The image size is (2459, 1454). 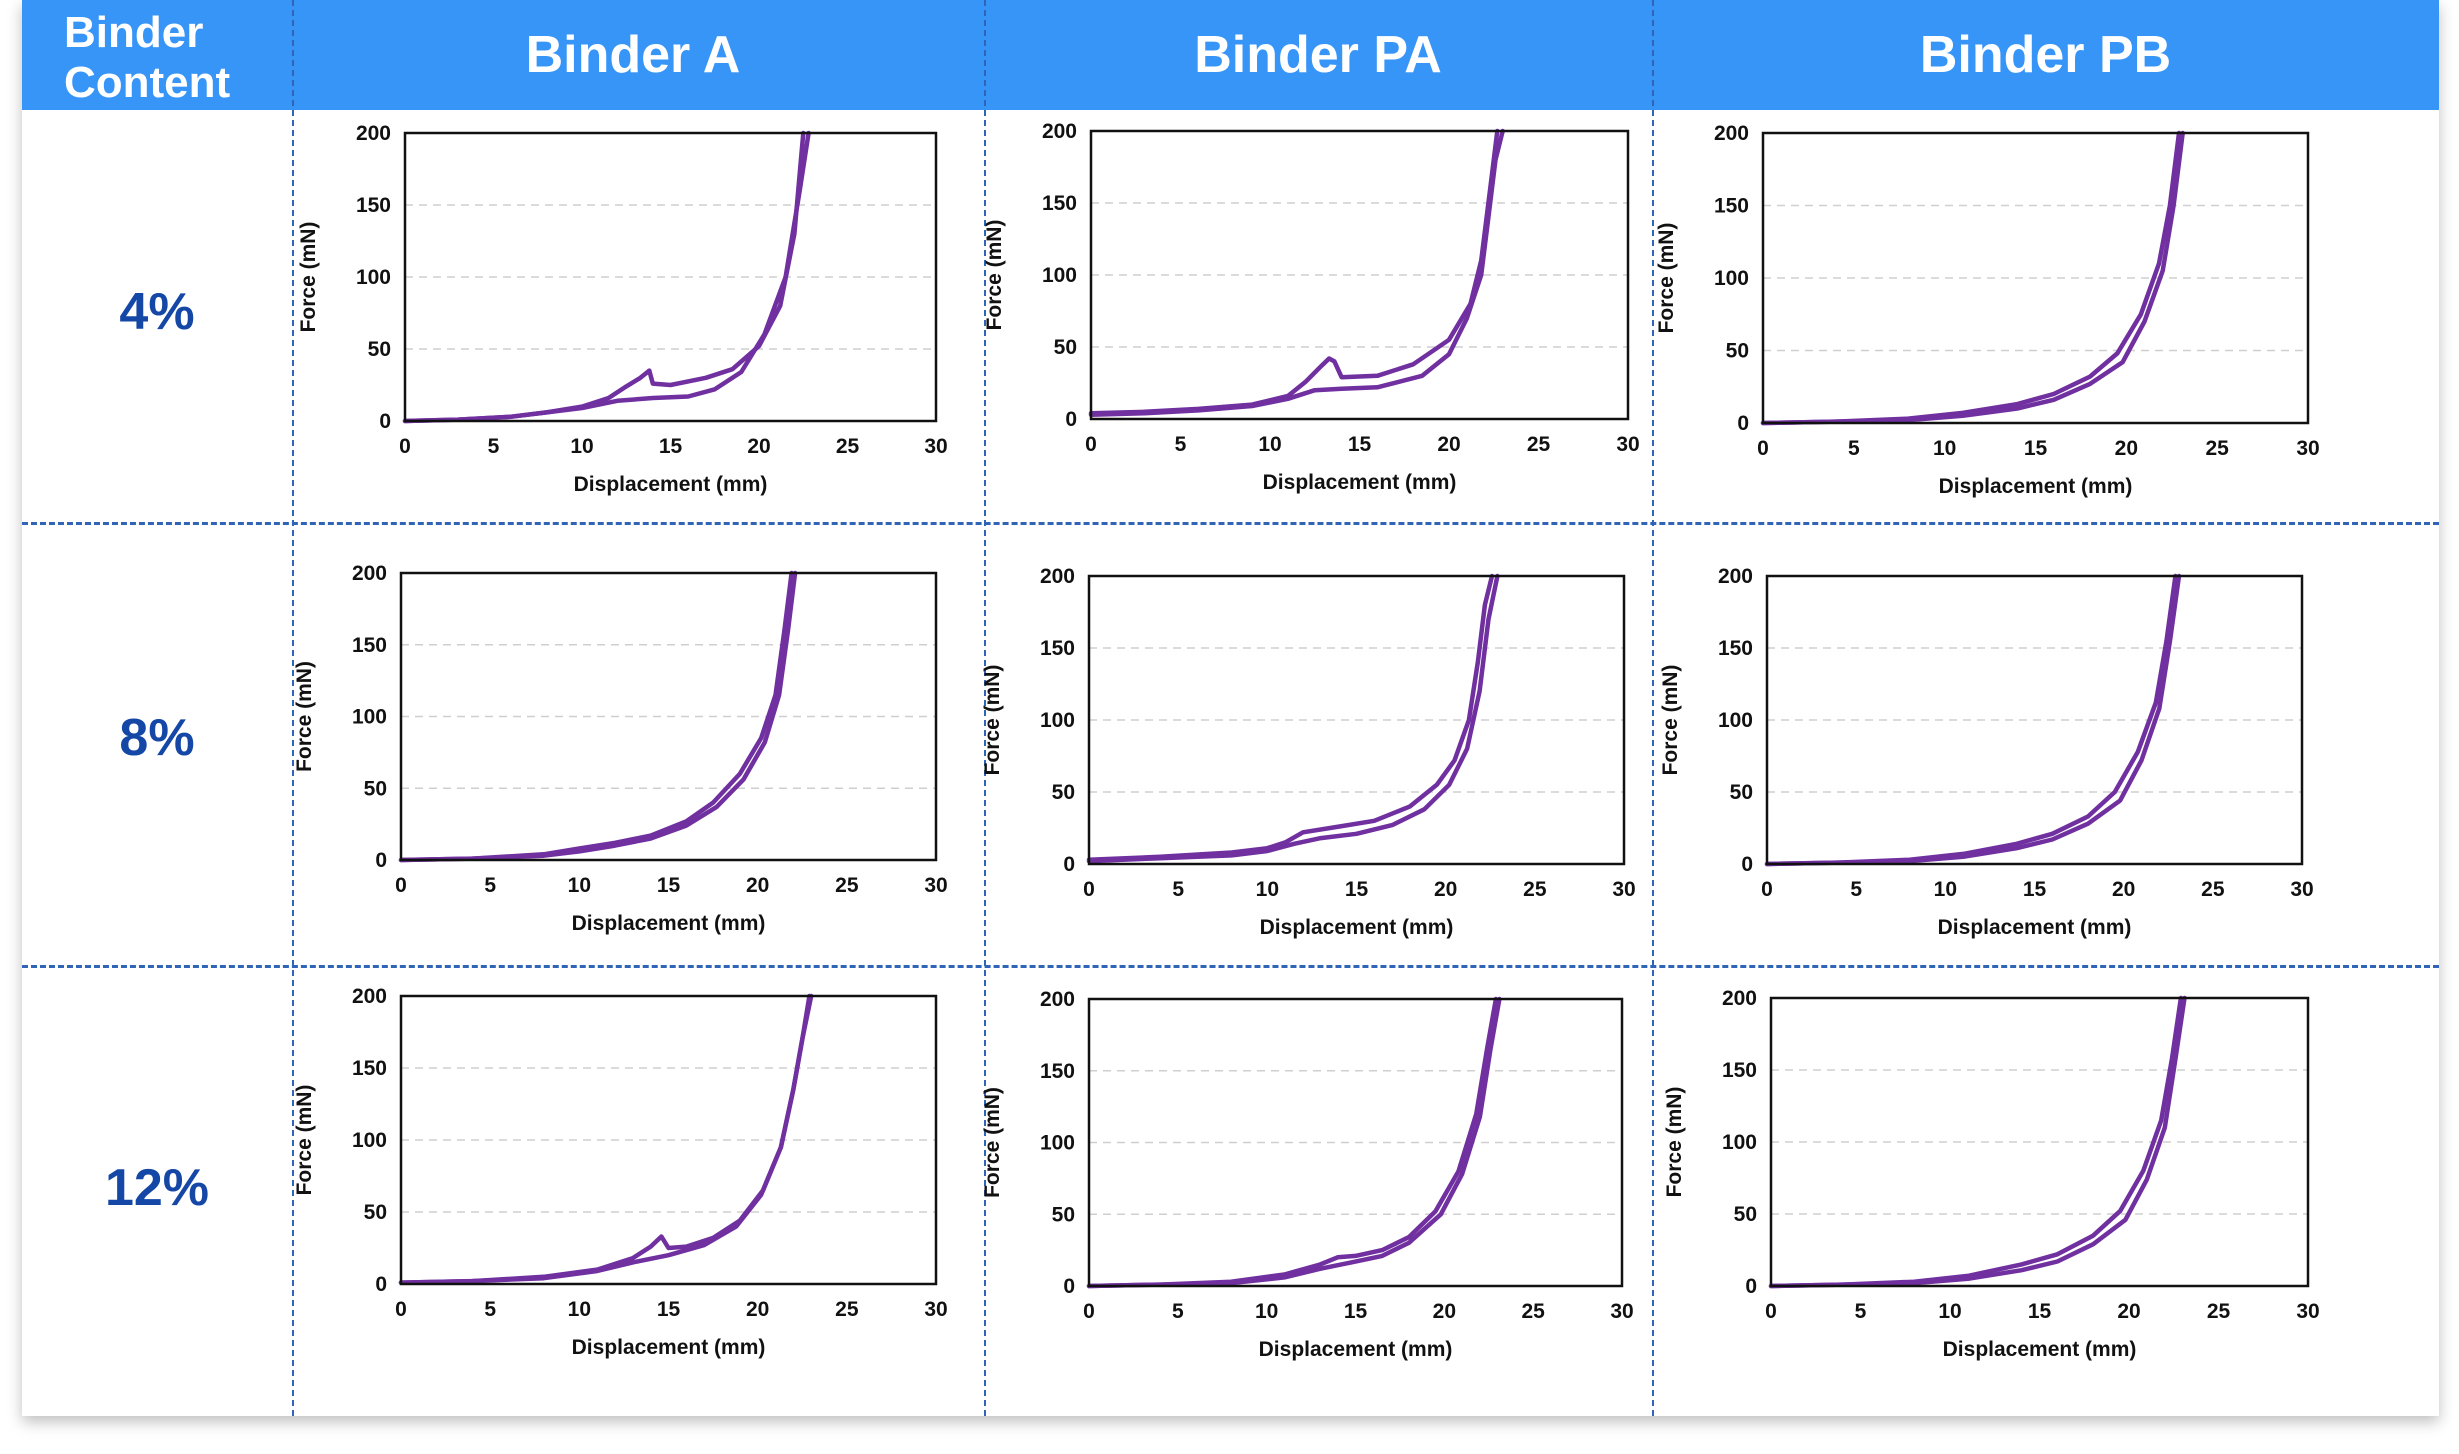 I want to click on row-label-4: 4%, so click(x=157, y=312).